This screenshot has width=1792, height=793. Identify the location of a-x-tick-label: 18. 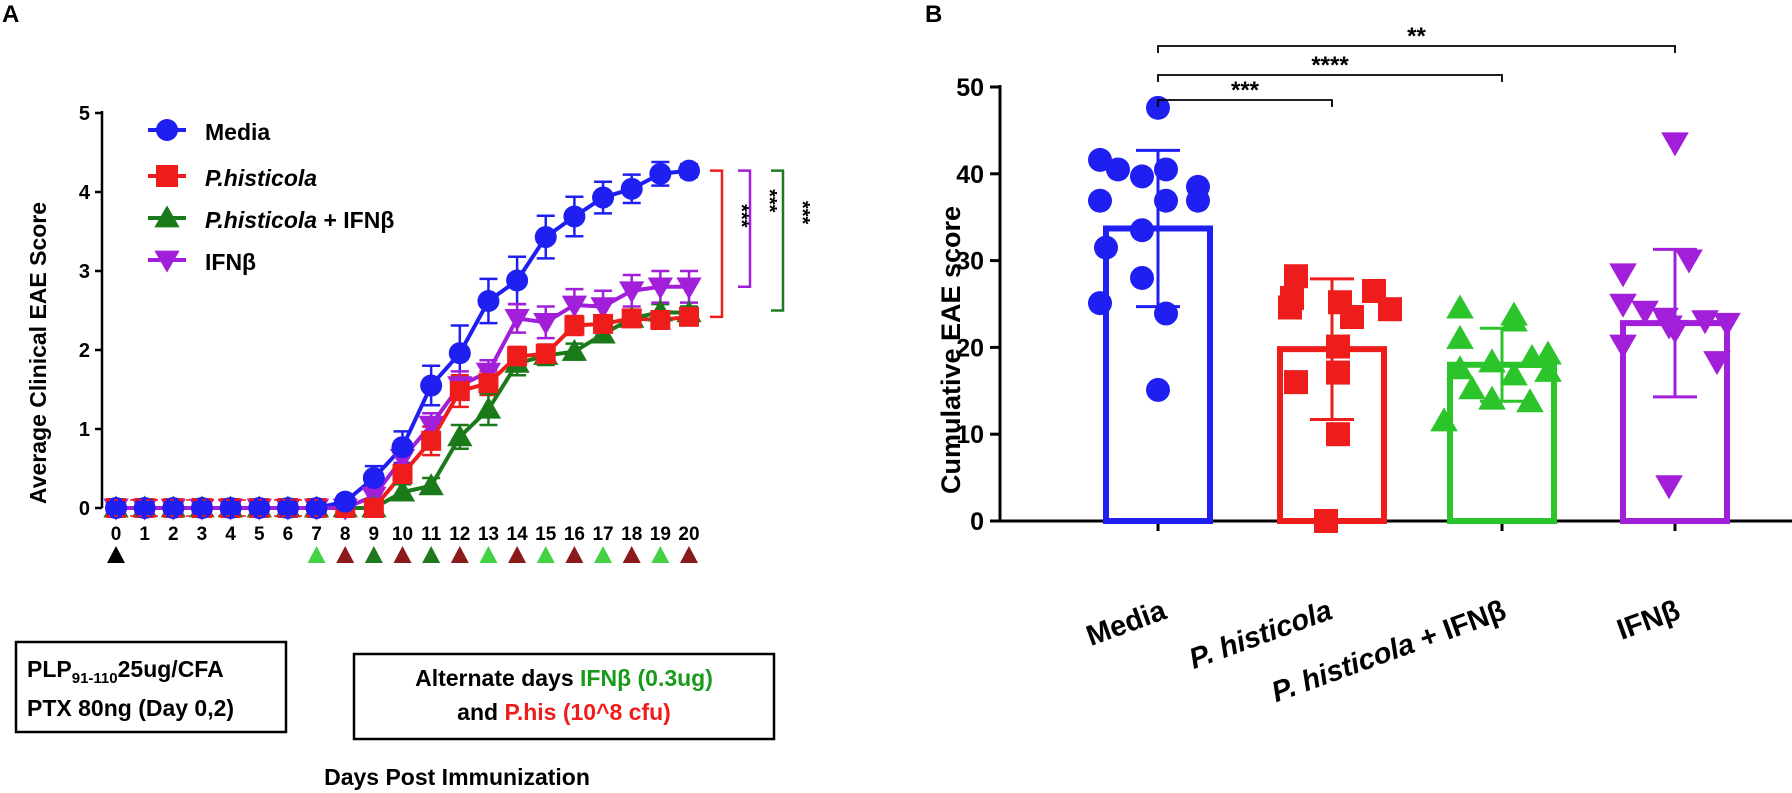
(631, 534).